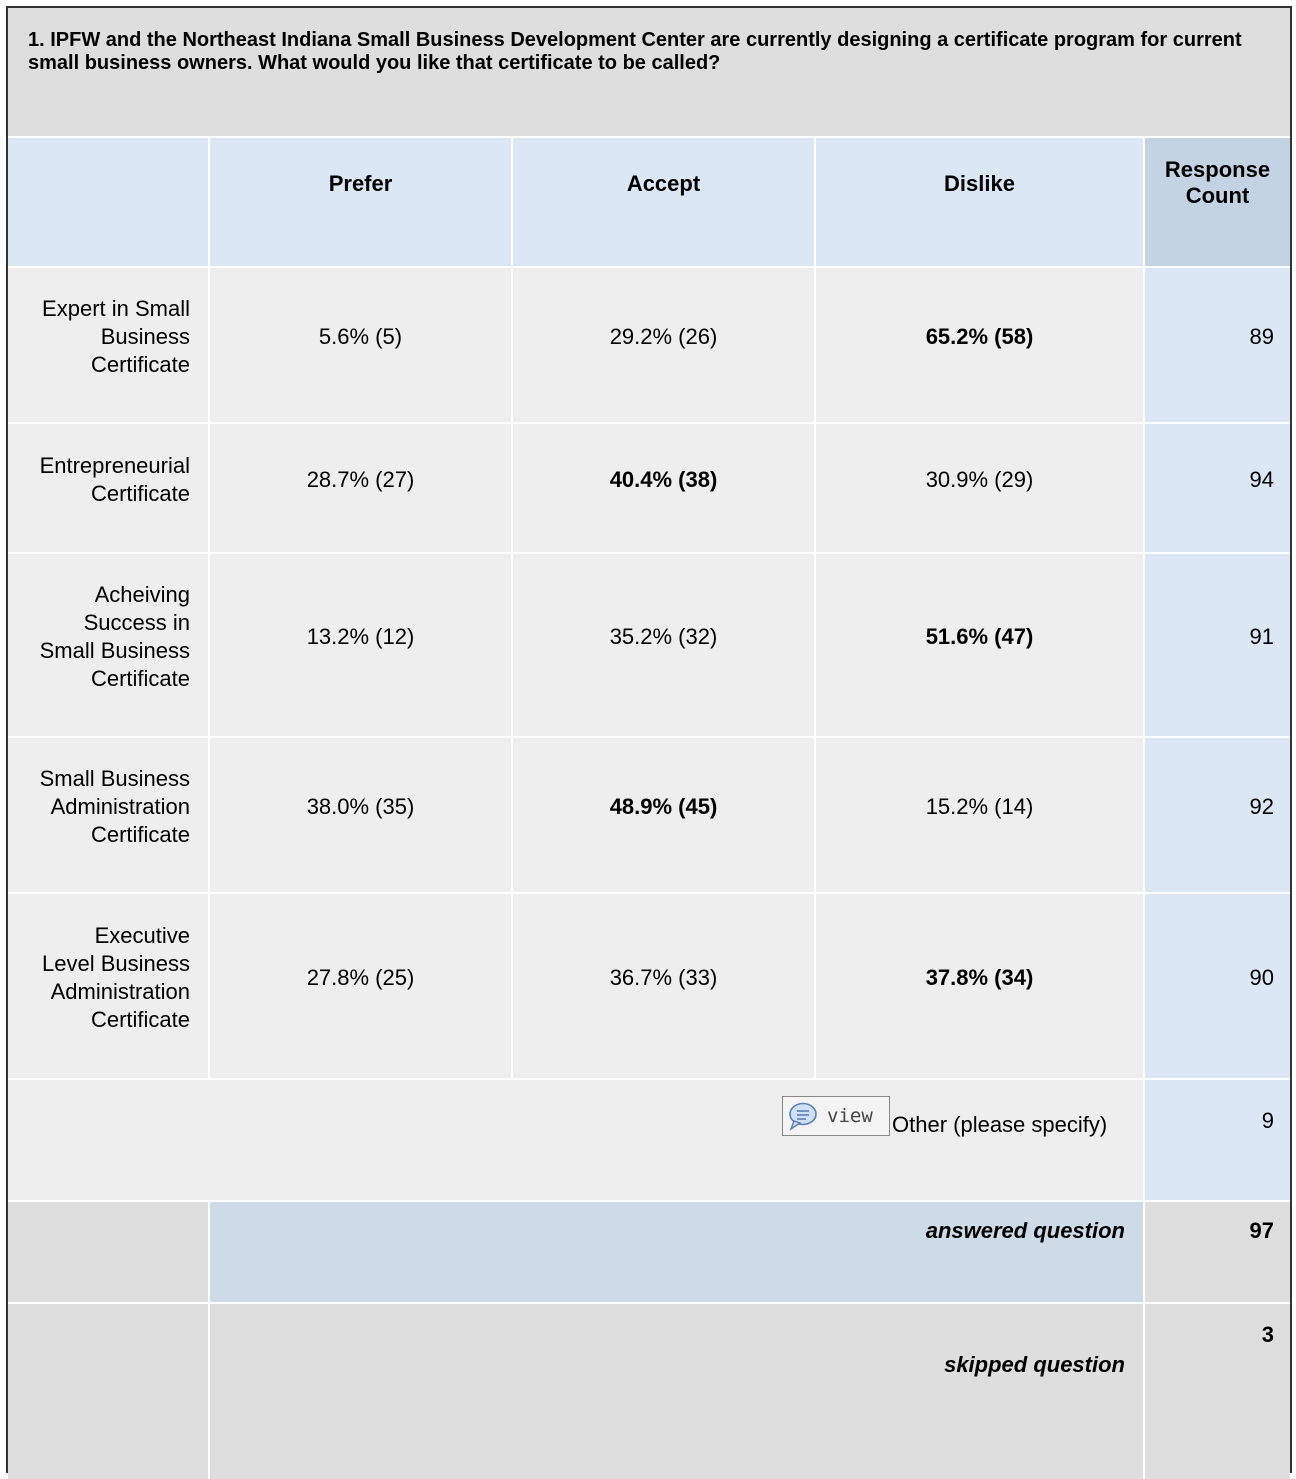 This screenshot has width=1296, height=1479. Describe the element at coordinates (979, 488) in the screenshot. I see `cell-dislike: 30.9% (29)` at that location.